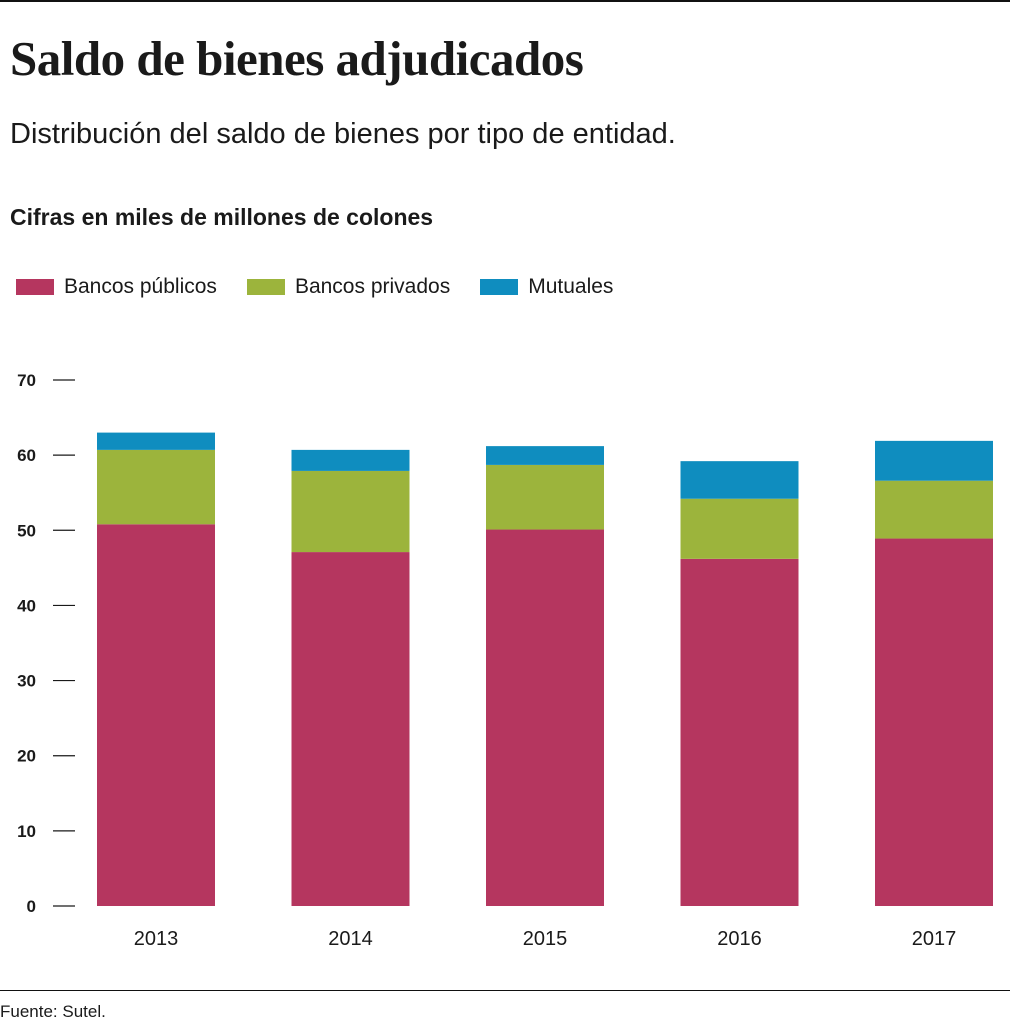 This screenshot has width=1010, height=1024. What do you see at coordinates (372, 286) in the screenshot?
I see `legend-label-bancos-privados: Bancos privados` at bounding box center [372, 286].